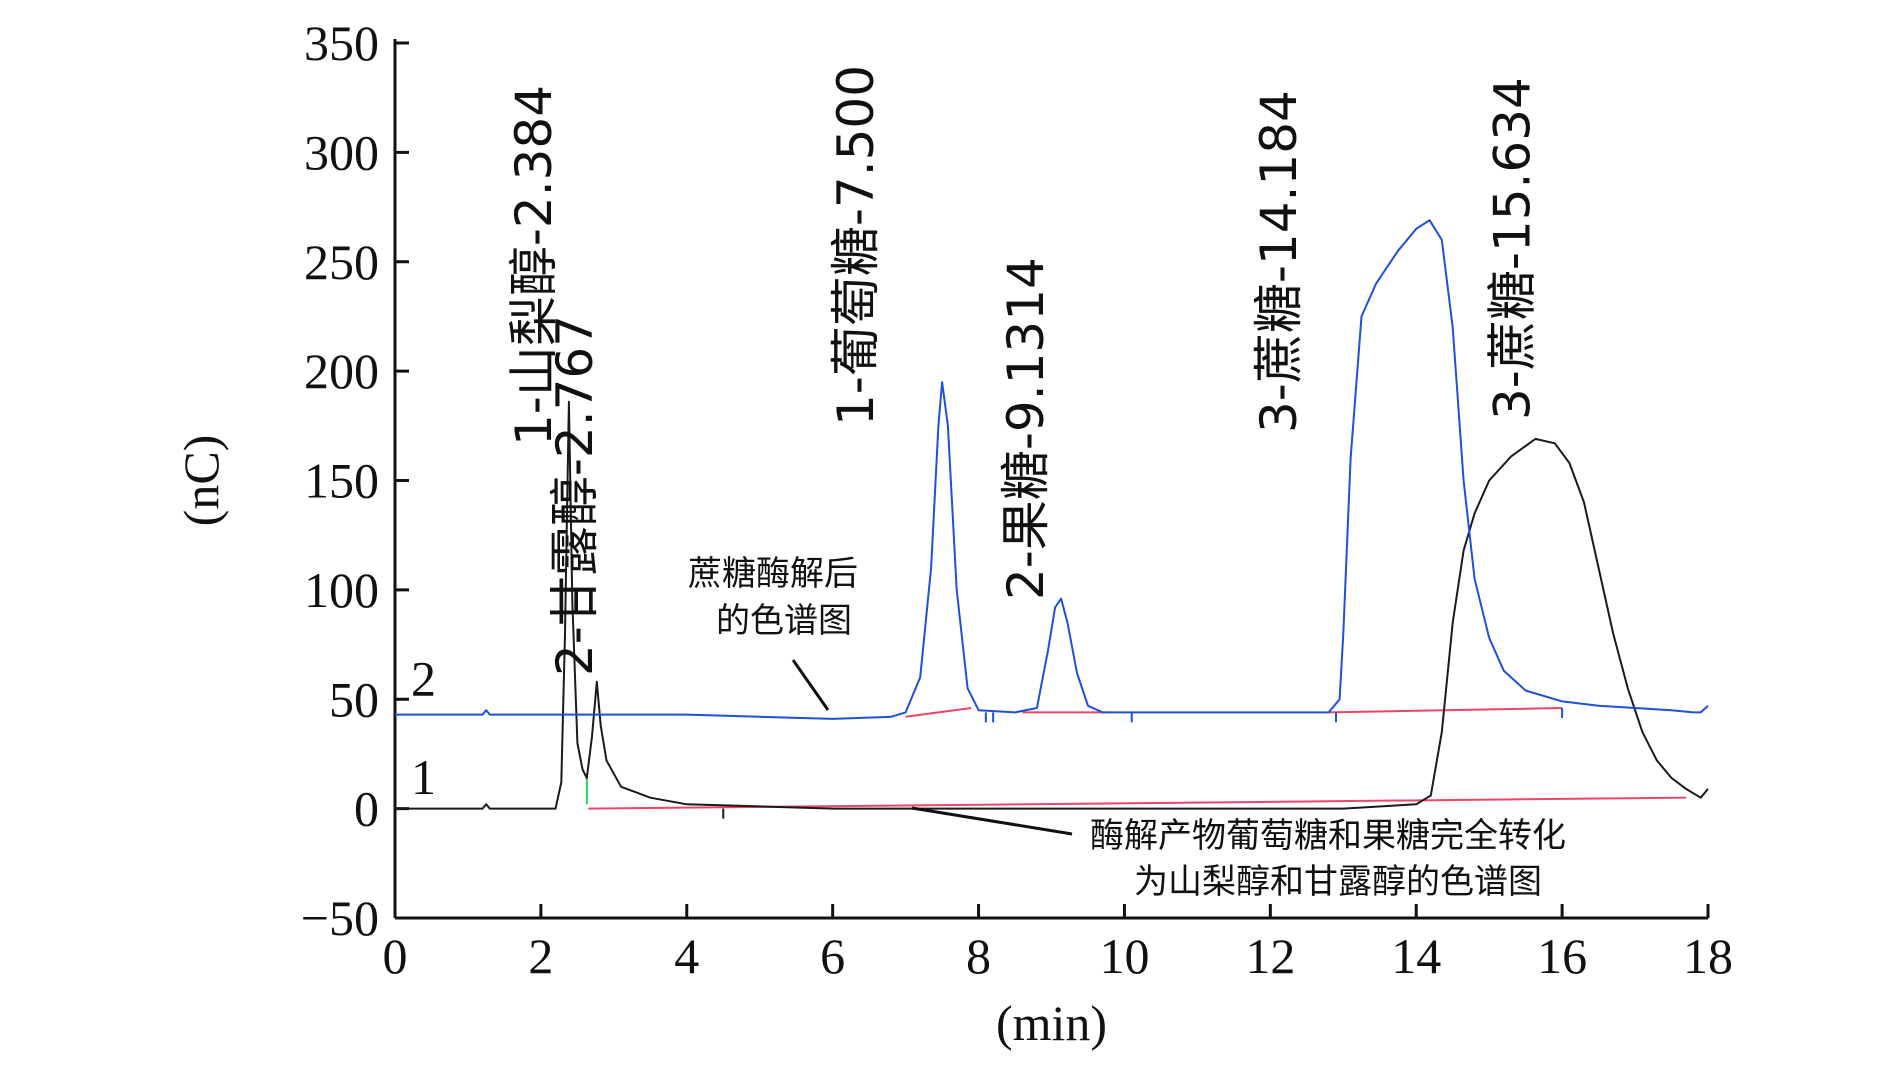 Image resolution: width=1890 pixels, height=1072 pixels. What do you see at coordinates (1270, 956) in the screenshot?
I see `x-tick-label: 12` at bounding box center [1270, 956].